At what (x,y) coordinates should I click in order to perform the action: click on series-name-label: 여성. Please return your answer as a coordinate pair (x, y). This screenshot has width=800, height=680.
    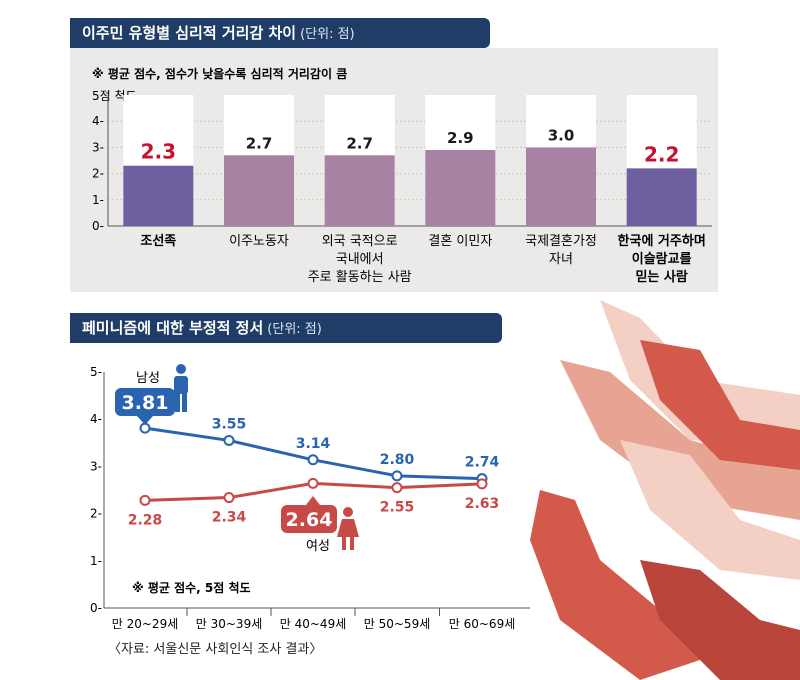
    Looking at the image, I should click on (318, 546).